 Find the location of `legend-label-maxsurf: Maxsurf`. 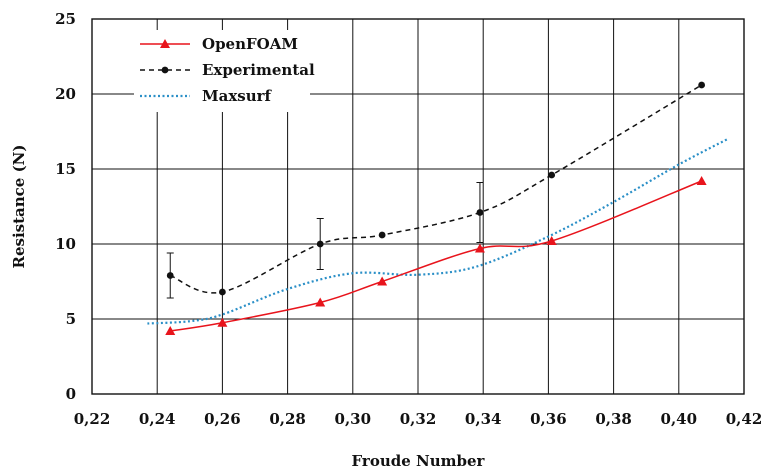

legend-label-maxsurf: Maxsurf is located at coordinates (237, 96).